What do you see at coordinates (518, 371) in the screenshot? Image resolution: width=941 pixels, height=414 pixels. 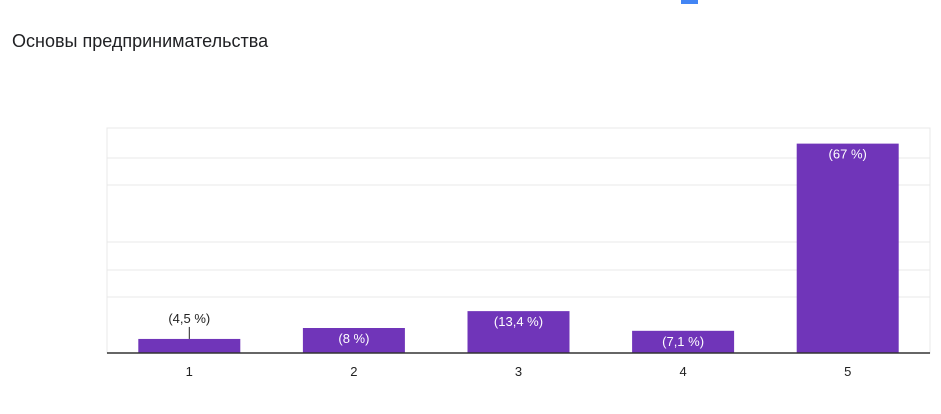 I see `x-tick-label-3: 3` at bounding box center [518, 371].